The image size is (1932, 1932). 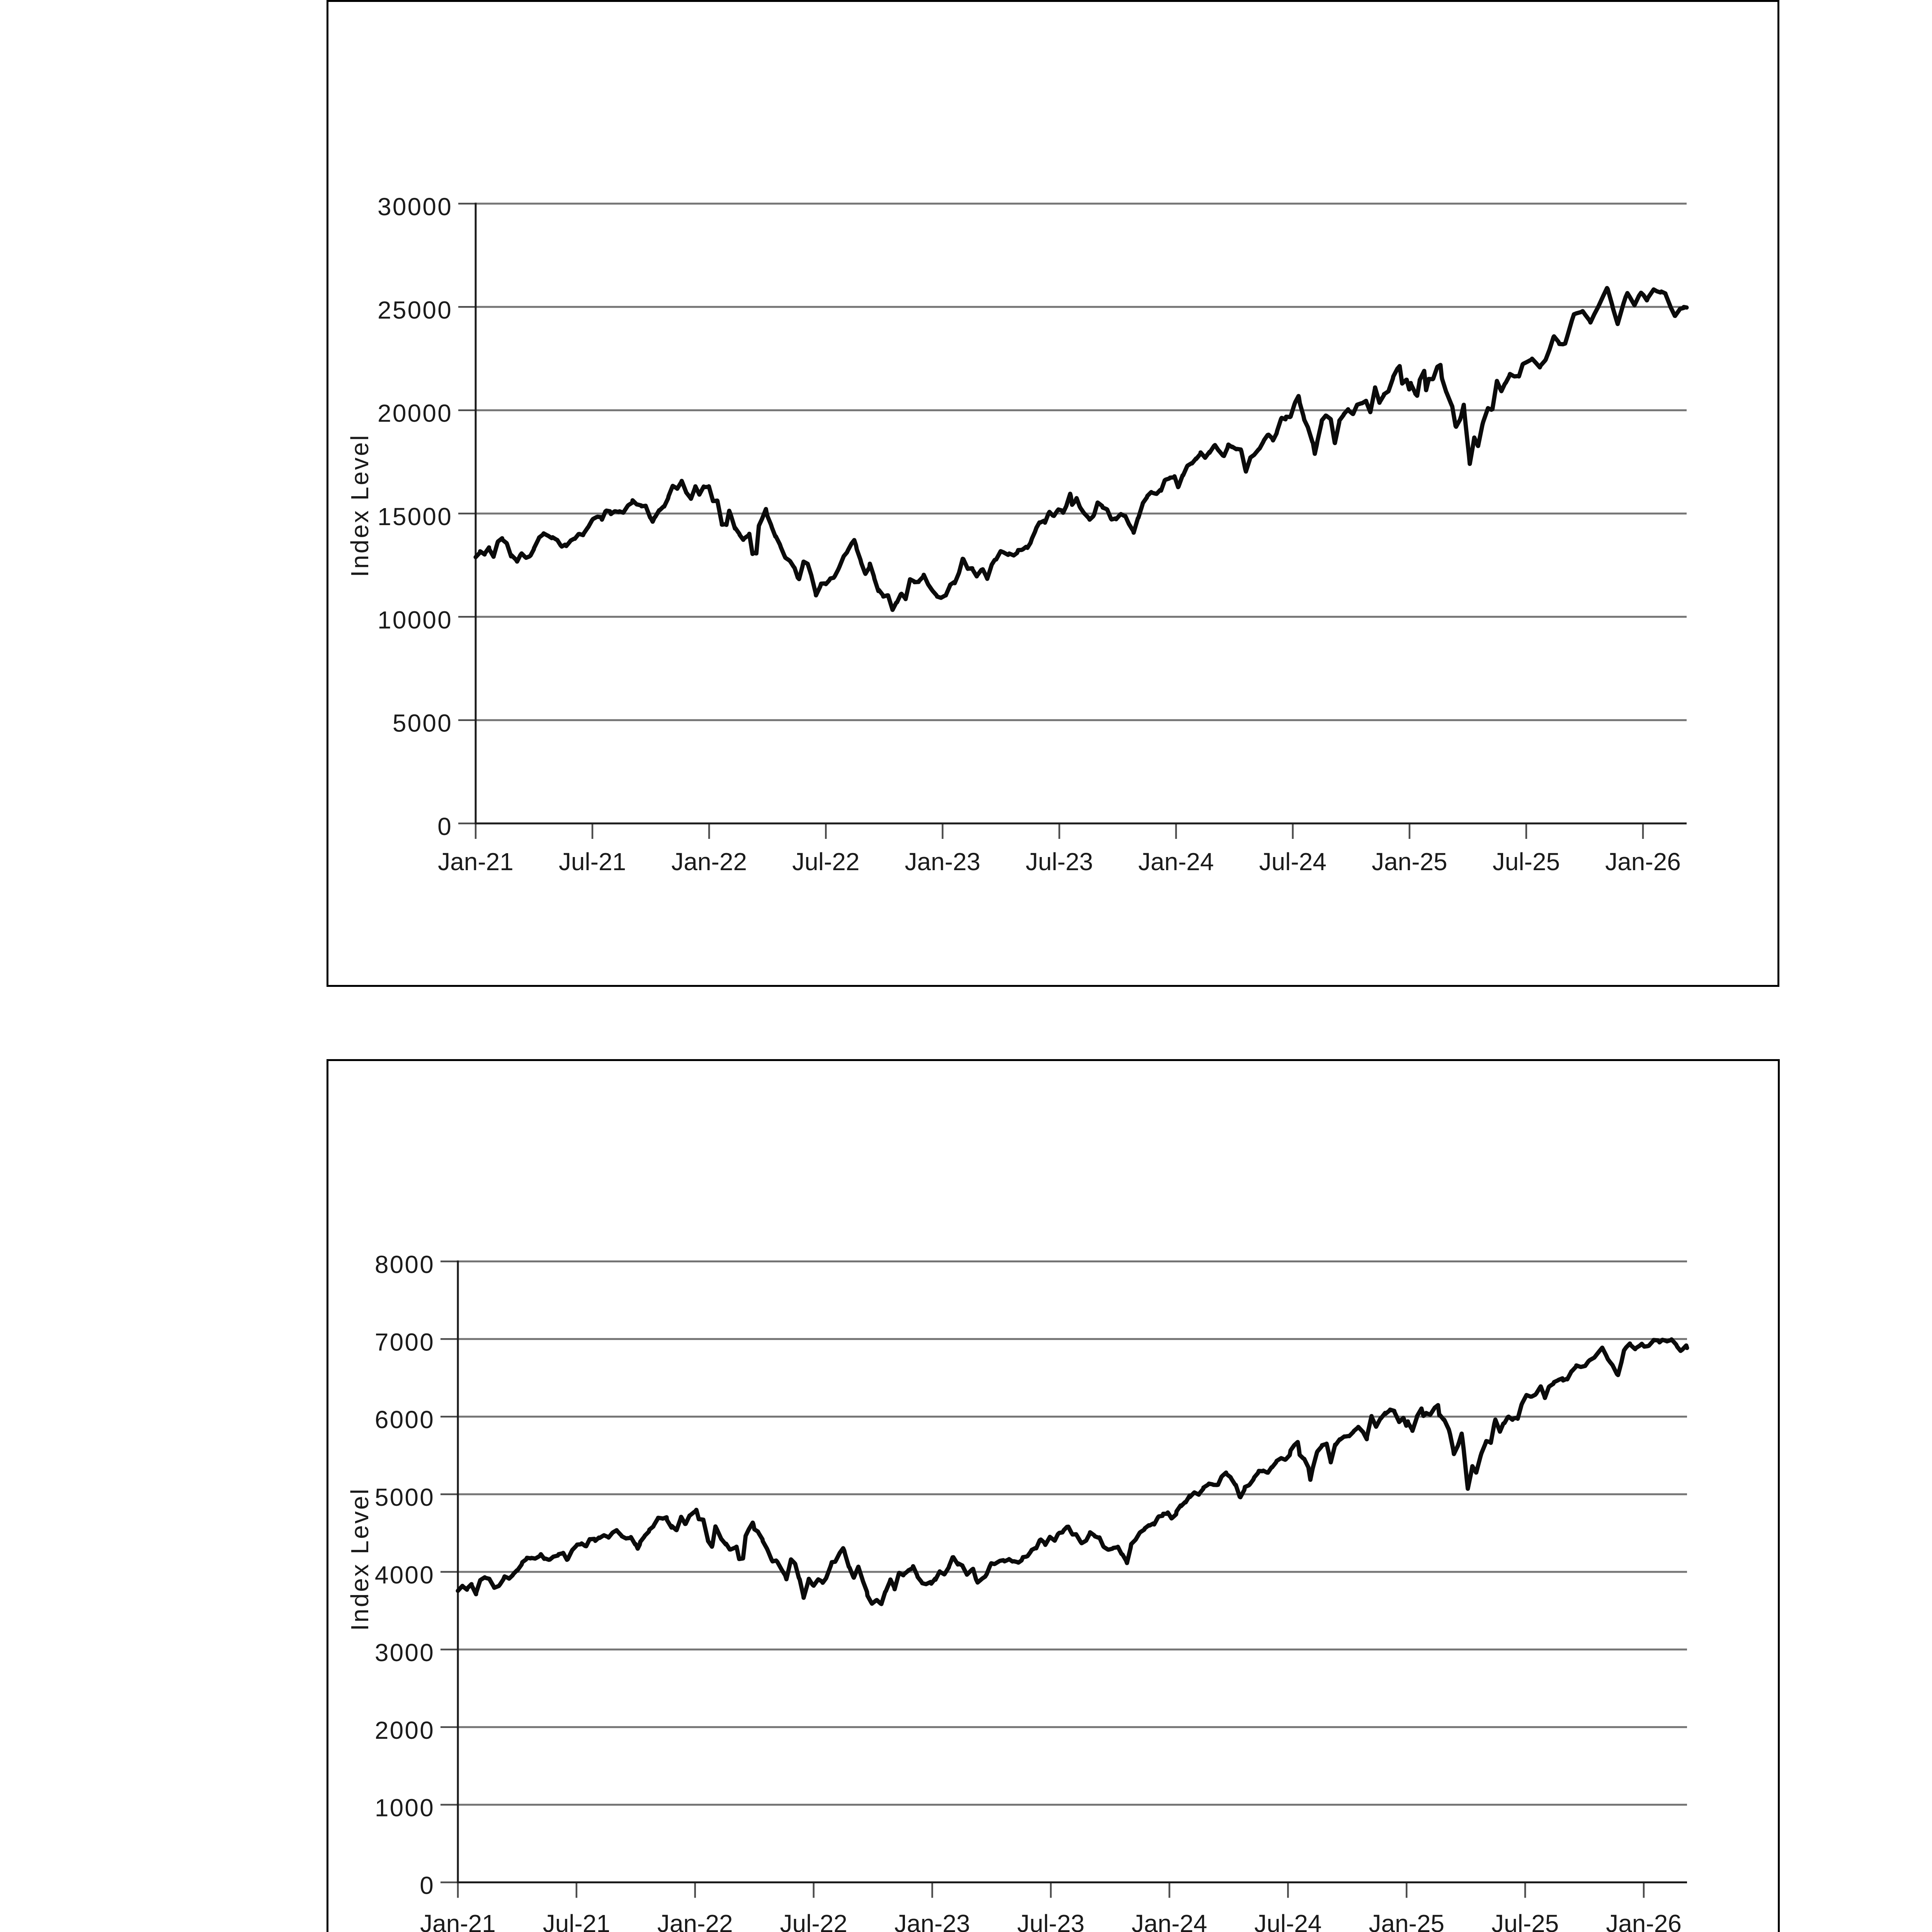 I want to click on svg-text: 2000, so click(x=405, y=1730).